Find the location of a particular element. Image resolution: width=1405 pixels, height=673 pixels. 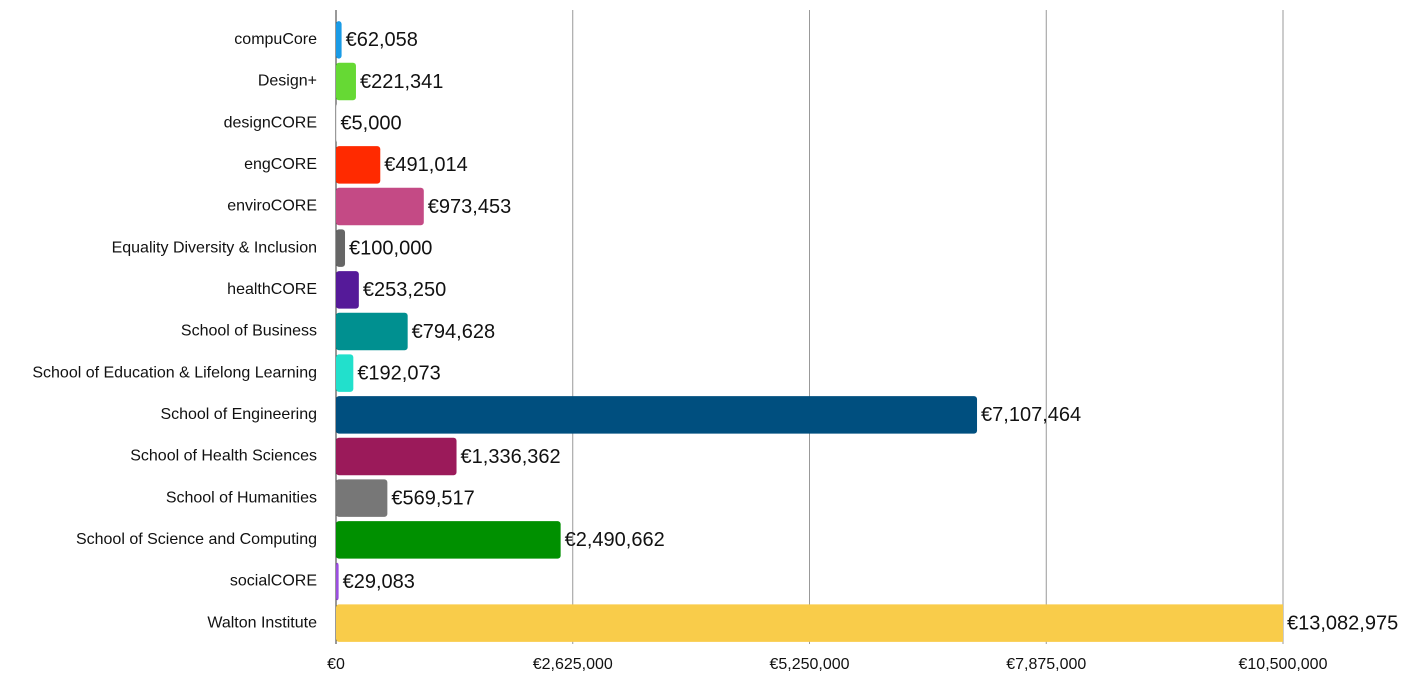

y-tick-label: Design+ is located at coordinates (287, 81).